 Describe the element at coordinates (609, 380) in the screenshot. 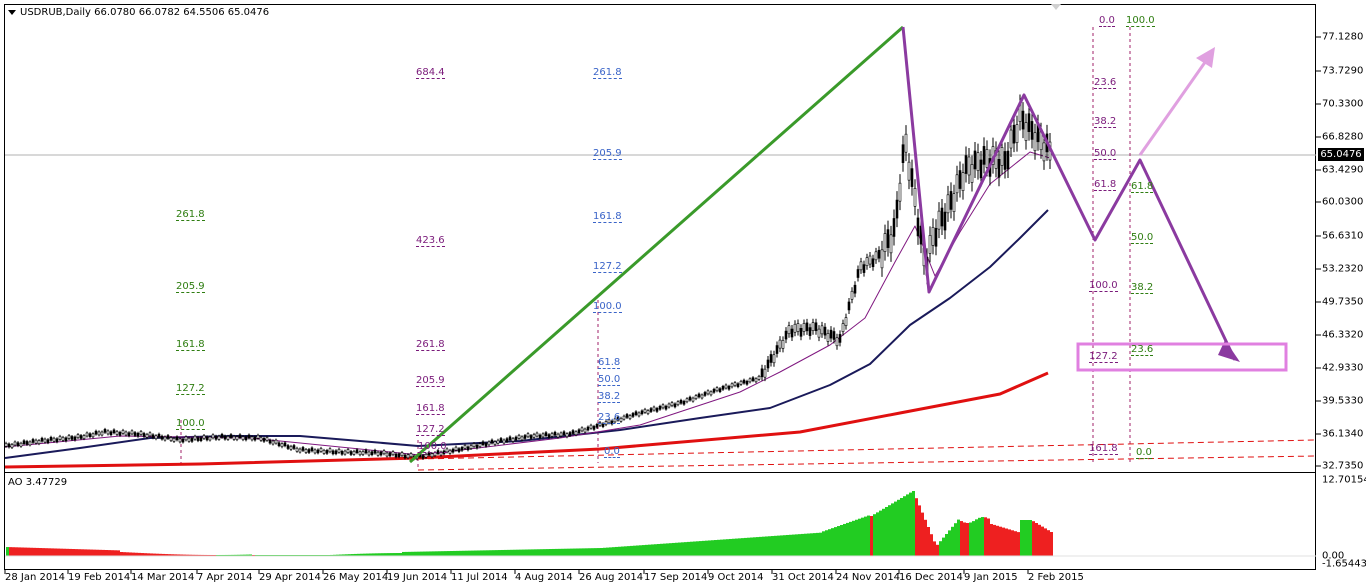

I see `fib-level-label: 50.0` at that location.